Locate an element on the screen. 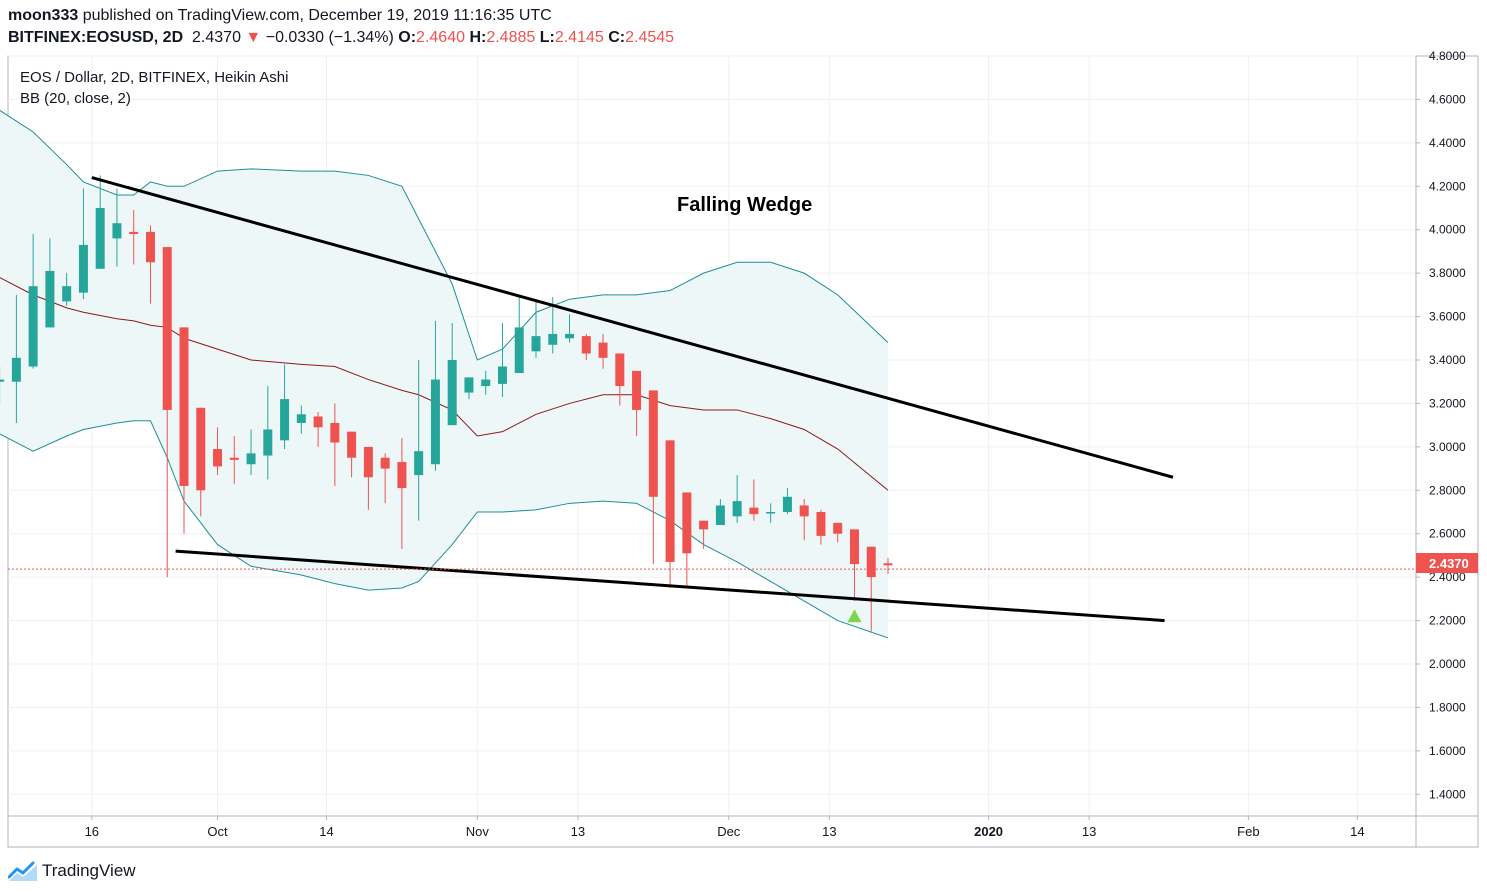 The image size is (1487, 894). y-tick-label-17: 1.4000 is located at coordinates (1447, 794).